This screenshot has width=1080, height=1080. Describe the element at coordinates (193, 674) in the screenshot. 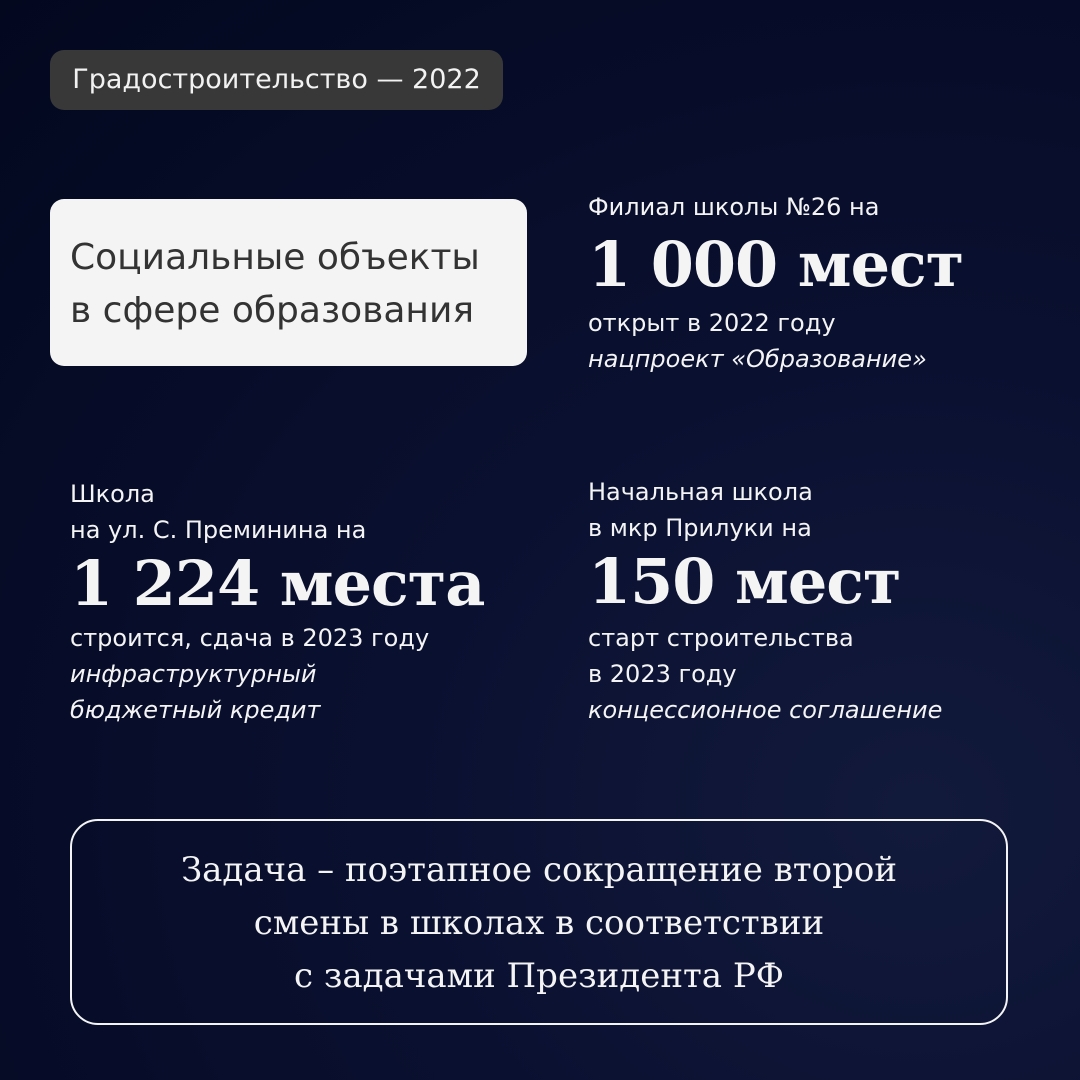

I see `block-source: инфраструктурный` at that location.